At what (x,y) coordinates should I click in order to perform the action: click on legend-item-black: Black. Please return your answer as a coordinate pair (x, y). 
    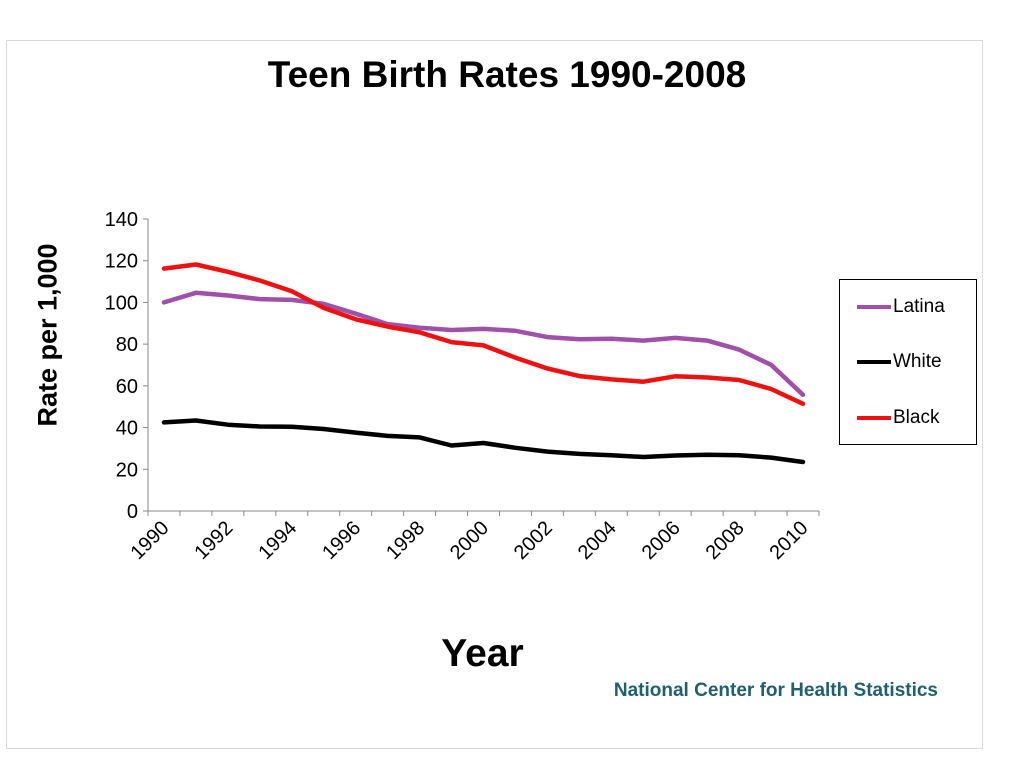
    Looking at the image, I should click on (898, 418).